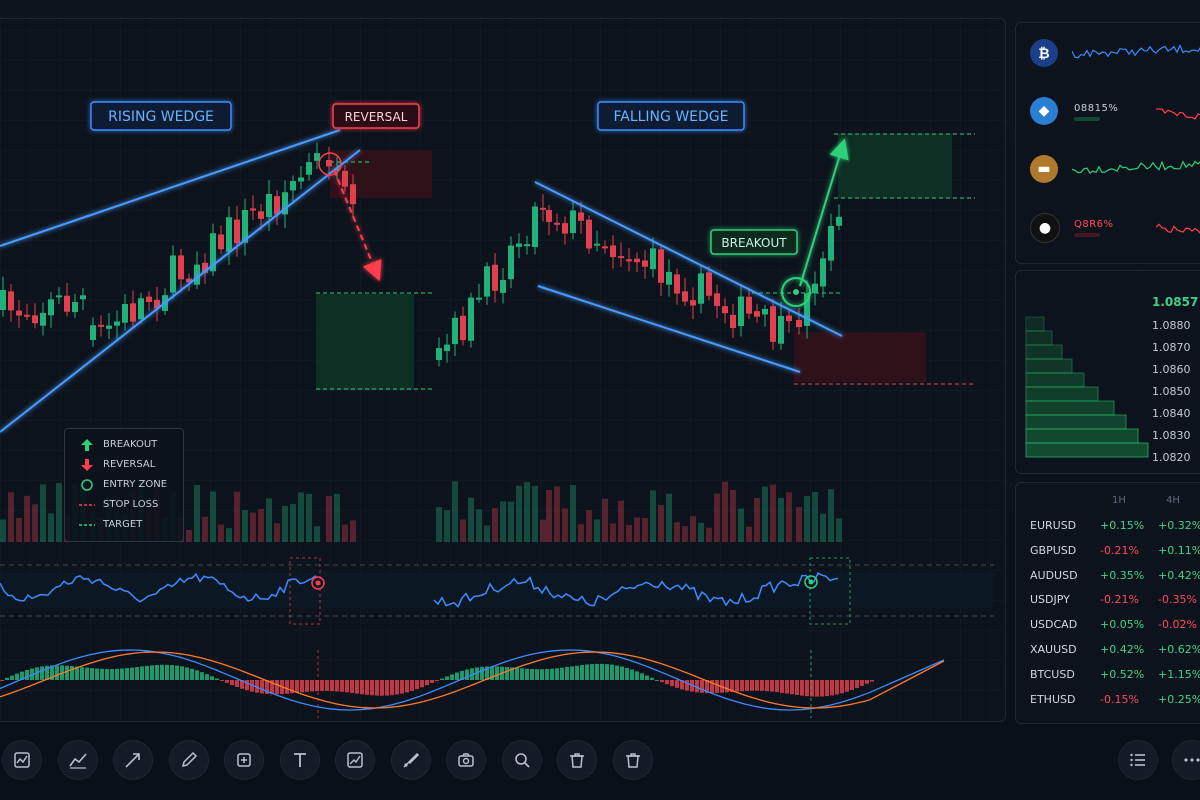  Describe the element at coordinates (1115, 577) in the screenshot. I see `table-row: AUDUSD +0.35% +0.42%` at that location.